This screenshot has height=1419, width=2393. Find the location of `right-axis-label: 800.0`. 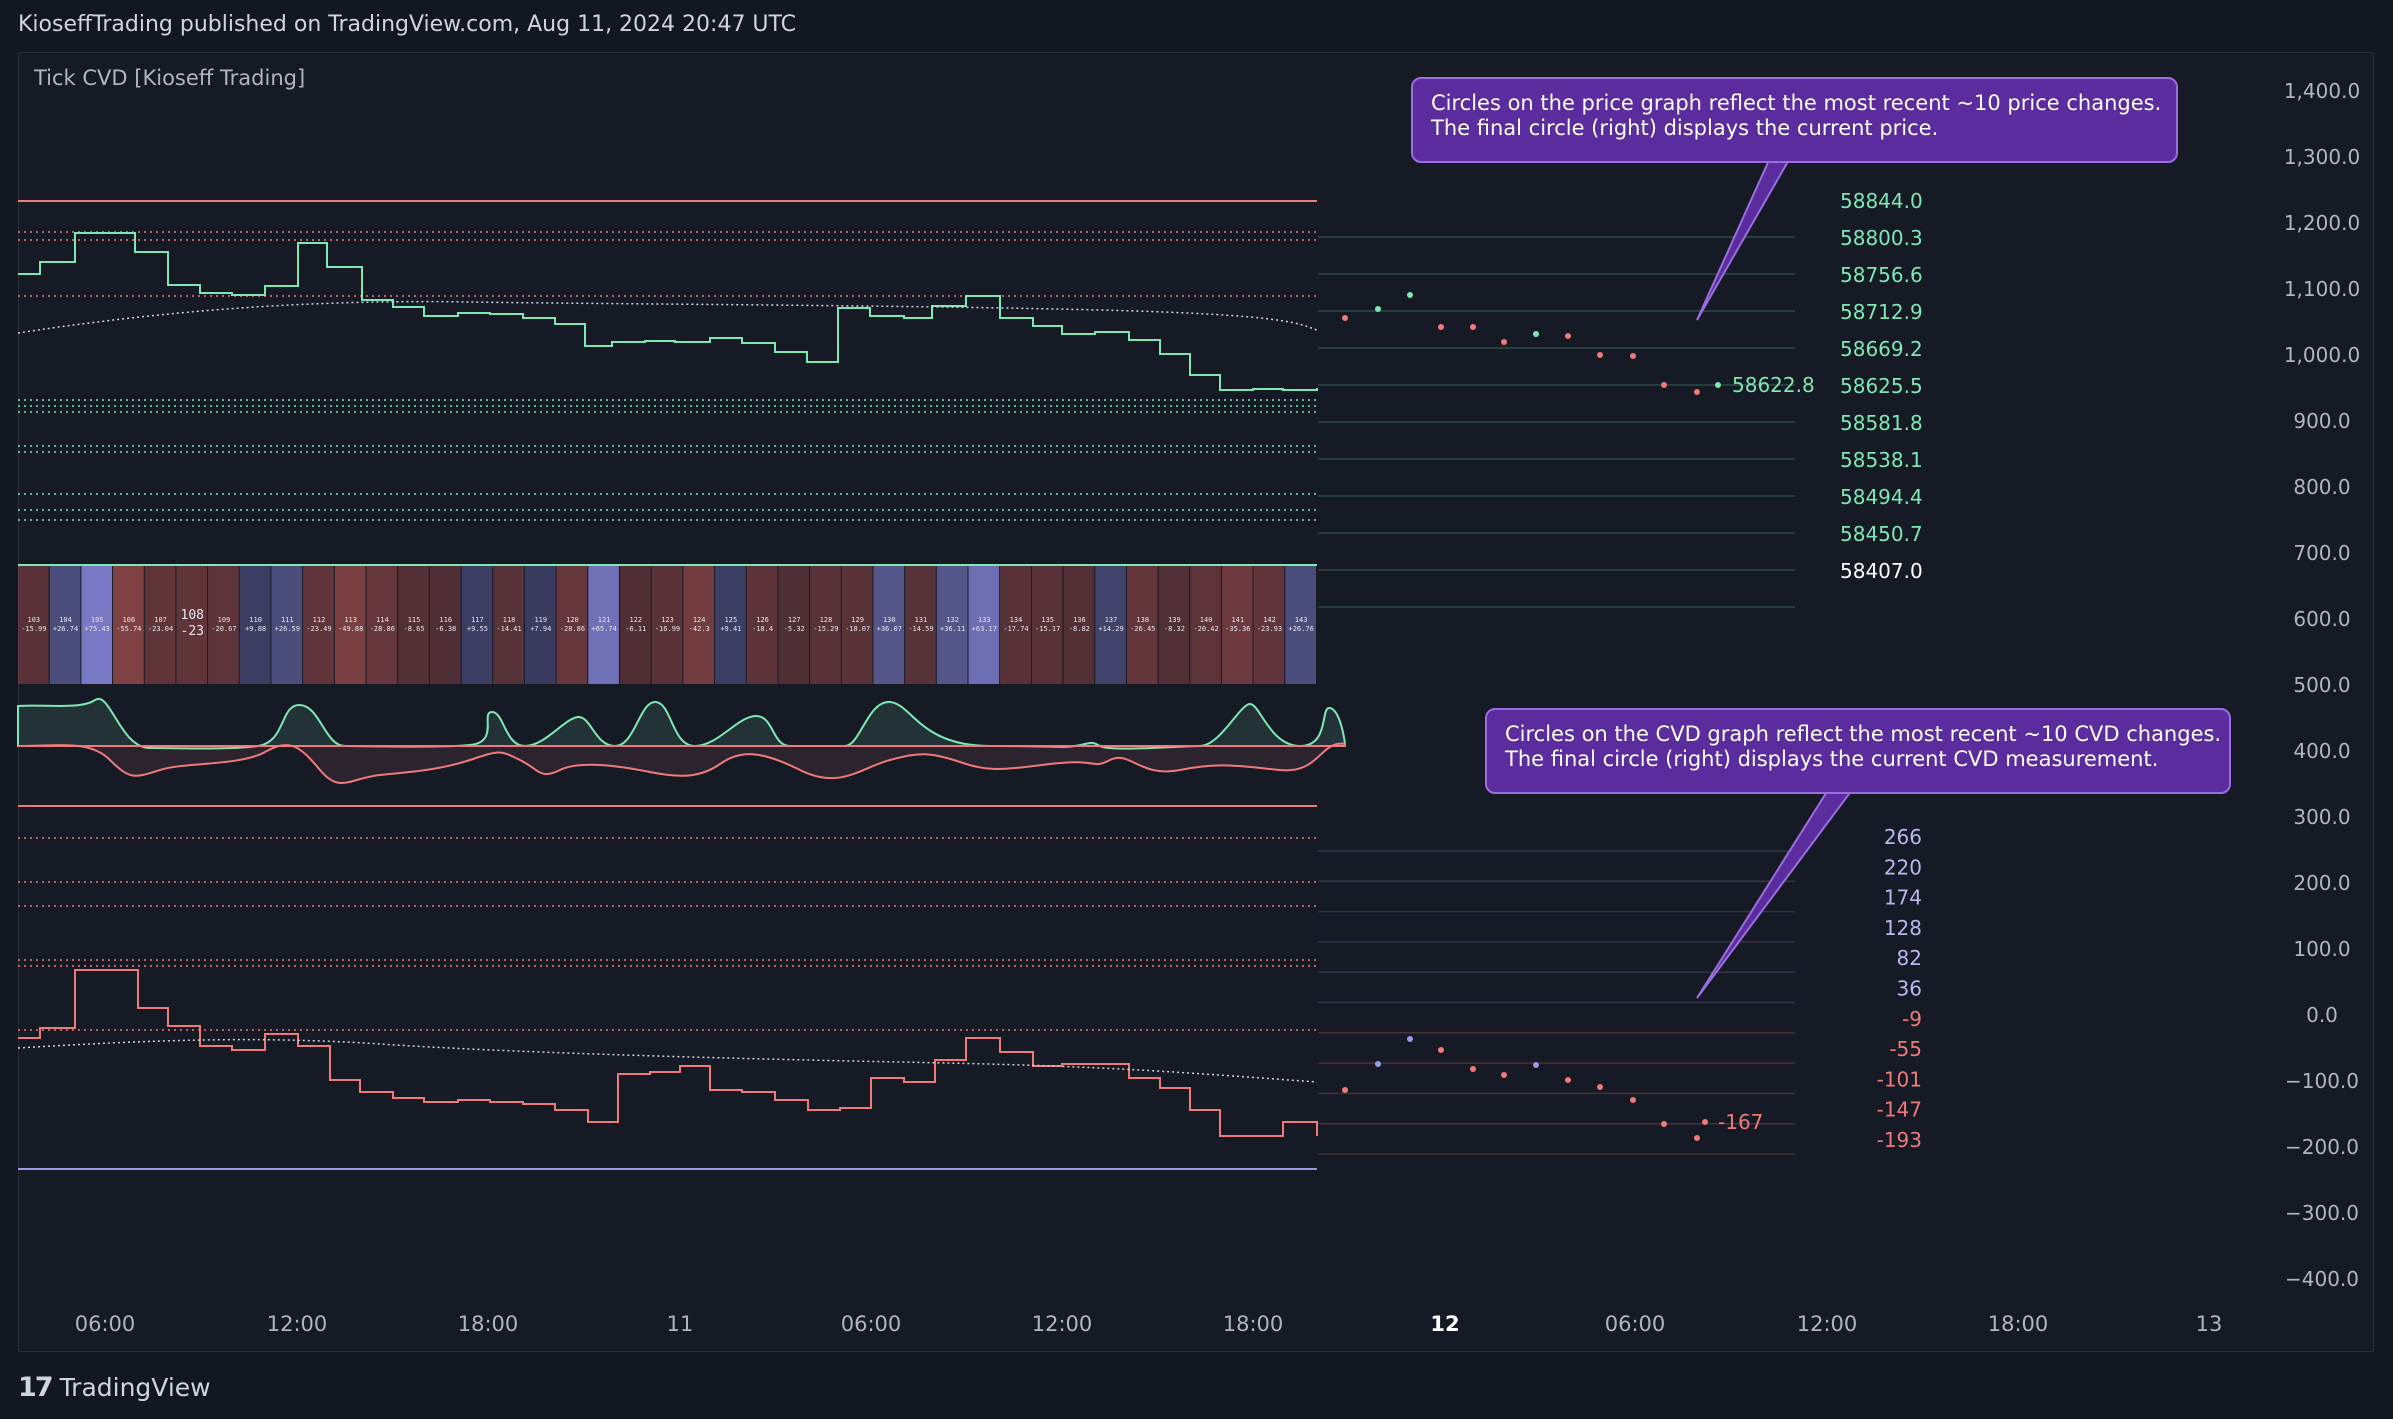

right-axis-label: 800.0 is located at coordinates (2321, 487).